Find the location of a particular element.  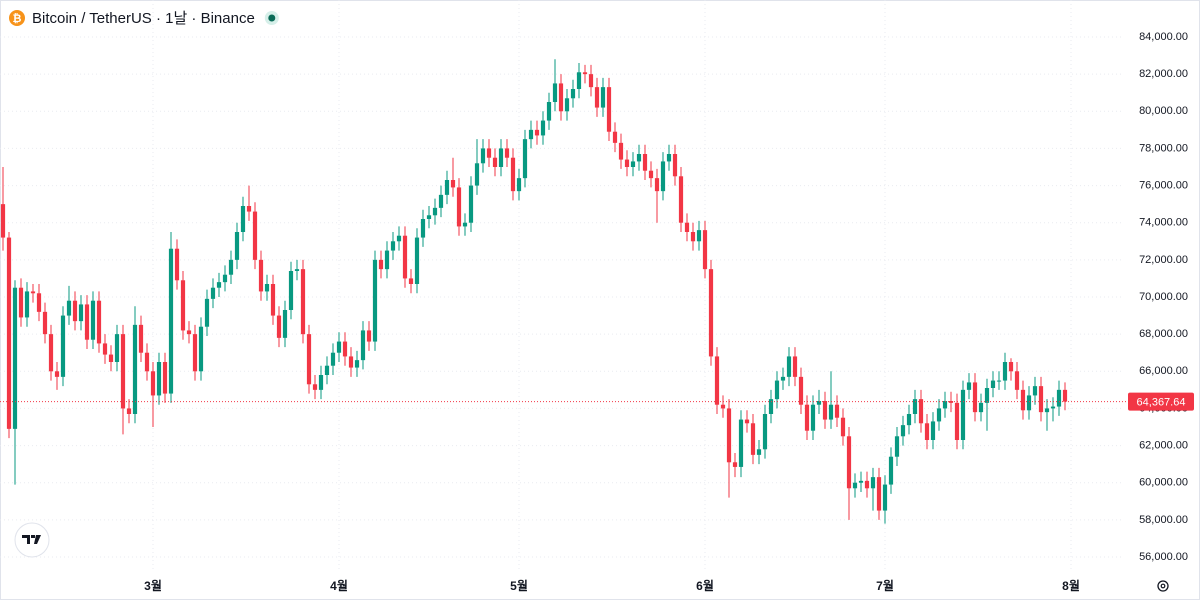

coin-symbol: ₿ is located at coordinates (17, 19).